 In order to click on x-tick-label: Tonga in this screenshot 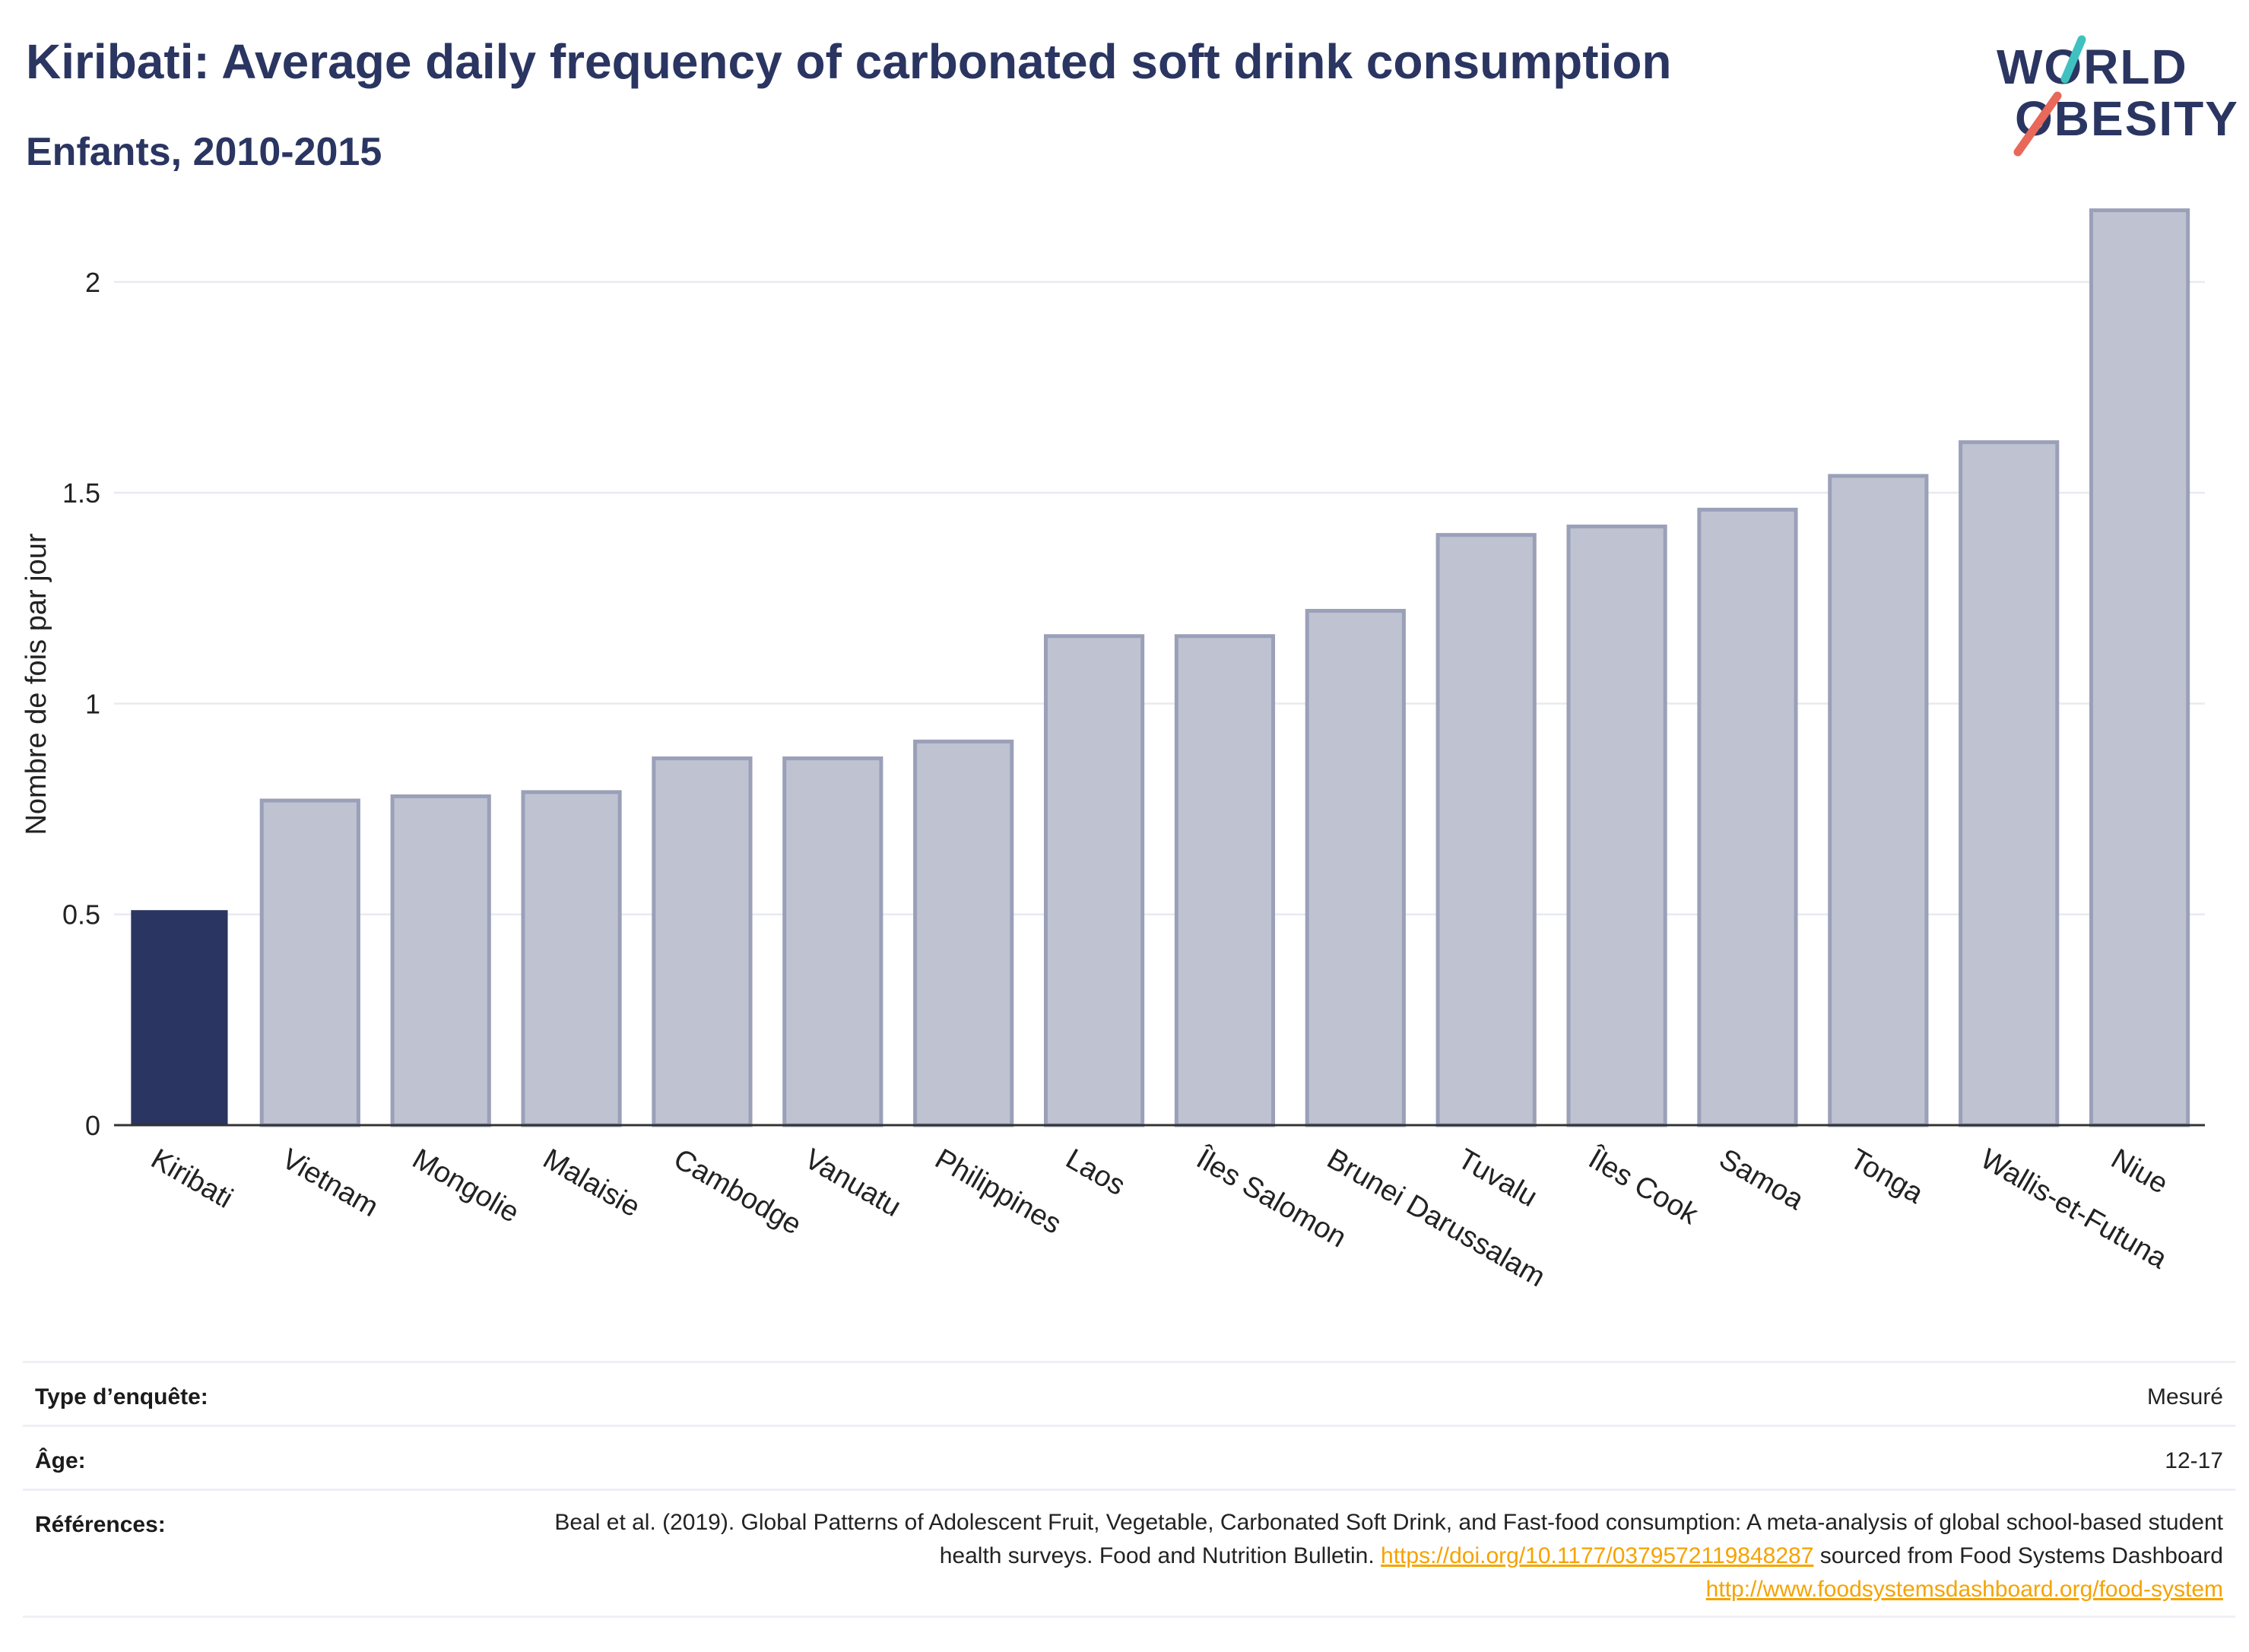, I will do `click(1887, 1176)`.